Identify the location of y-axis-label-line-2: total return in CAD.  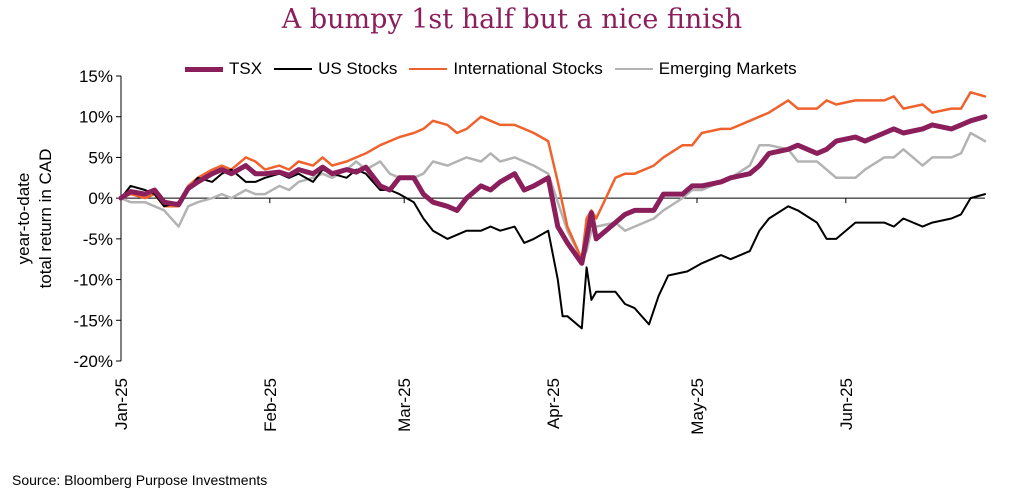
(45, 219).